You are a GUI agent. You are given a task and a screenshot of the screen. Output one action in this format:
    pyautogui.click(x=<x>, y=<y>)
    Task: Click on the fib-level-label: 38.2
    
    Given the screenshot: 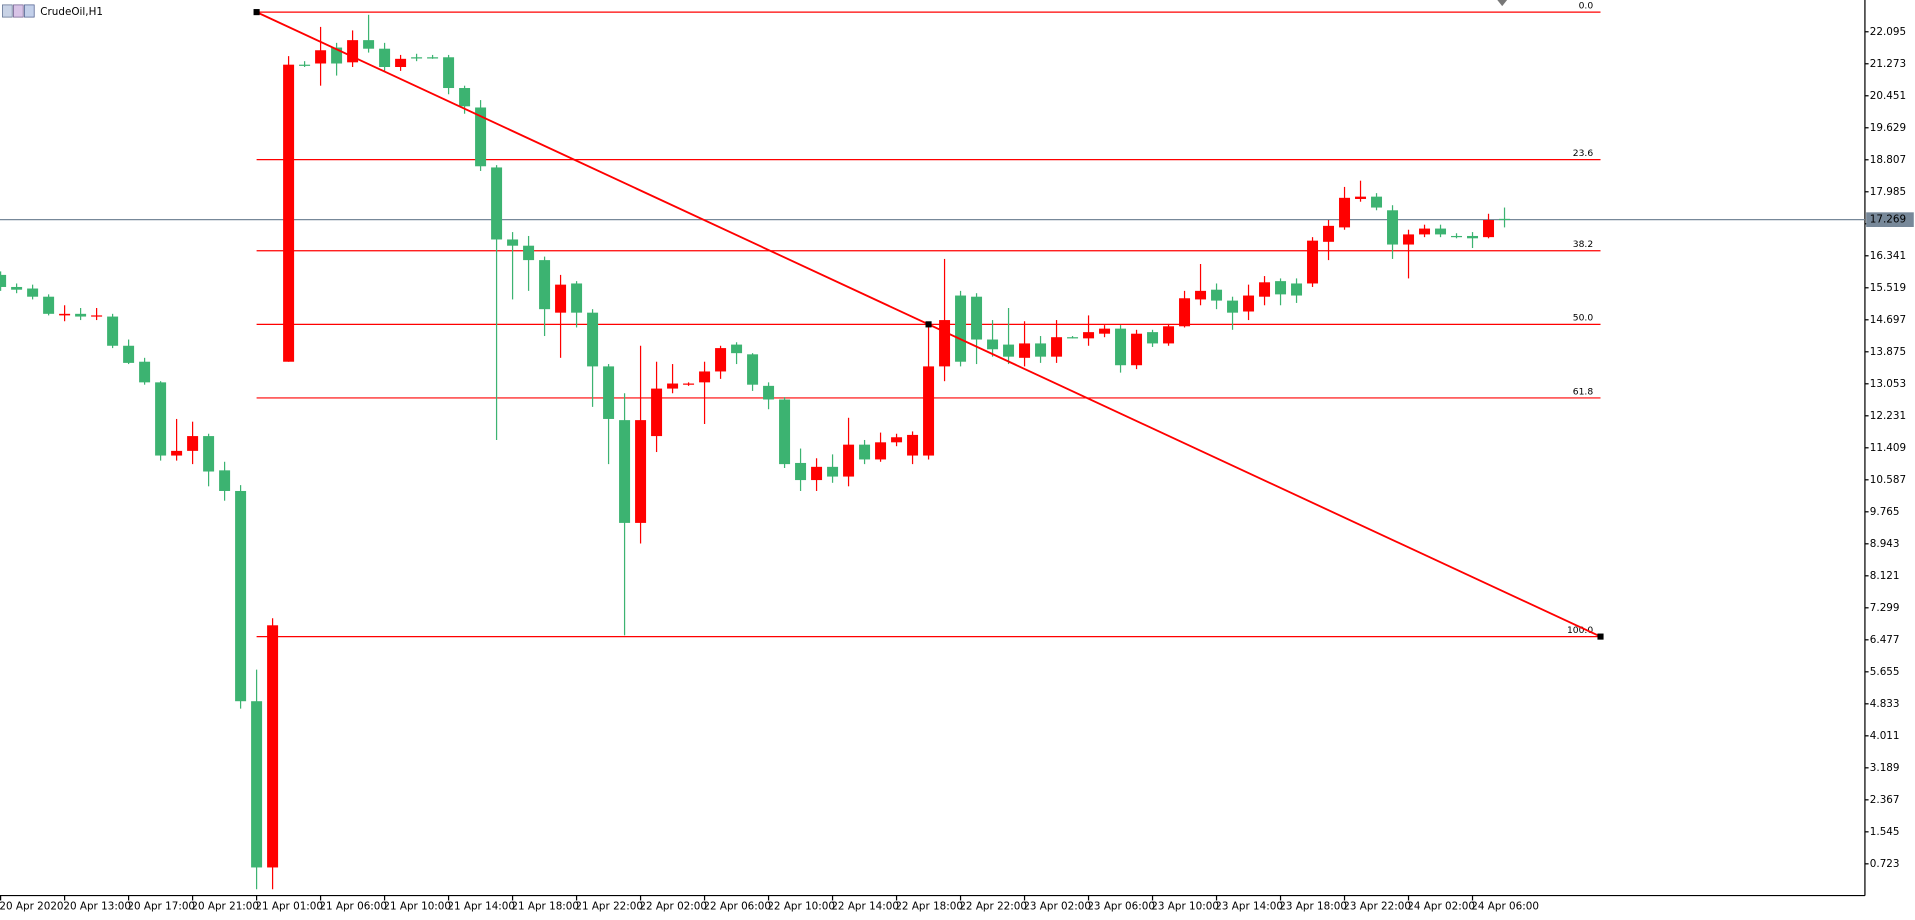 What is the action you would take?
    pyautogui.click(x=1583, y=244)
    